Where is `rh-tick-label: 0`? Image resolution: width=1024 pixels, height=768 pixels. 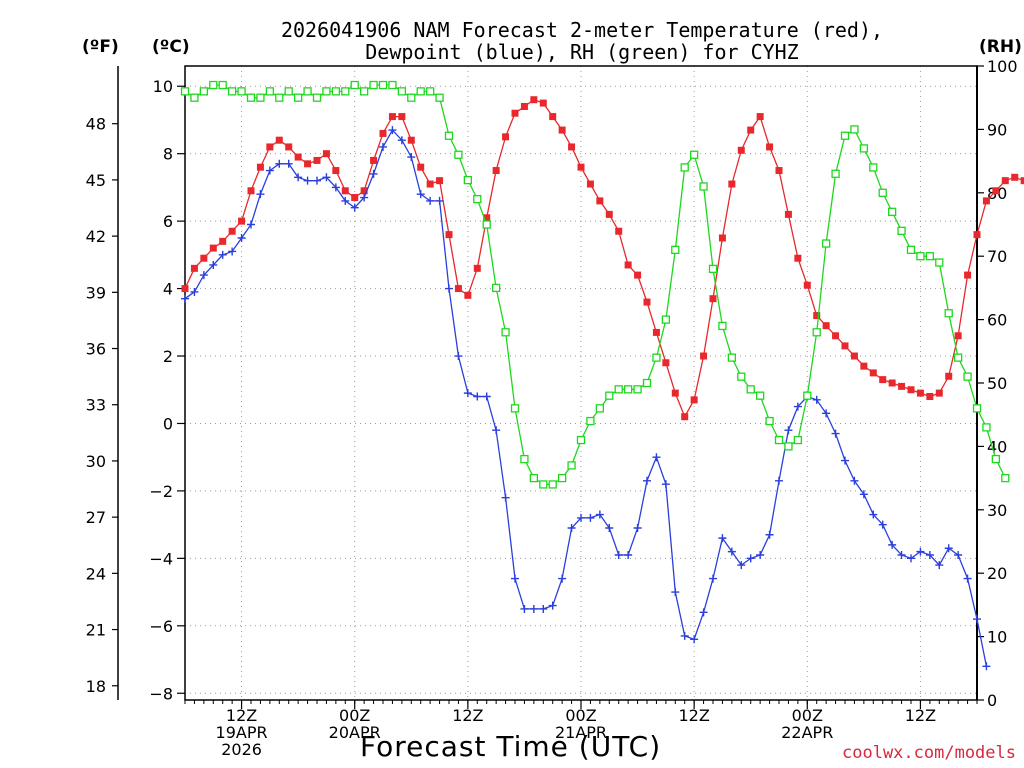 rh-tick-label: 0 is located at coordinates (992, 700).